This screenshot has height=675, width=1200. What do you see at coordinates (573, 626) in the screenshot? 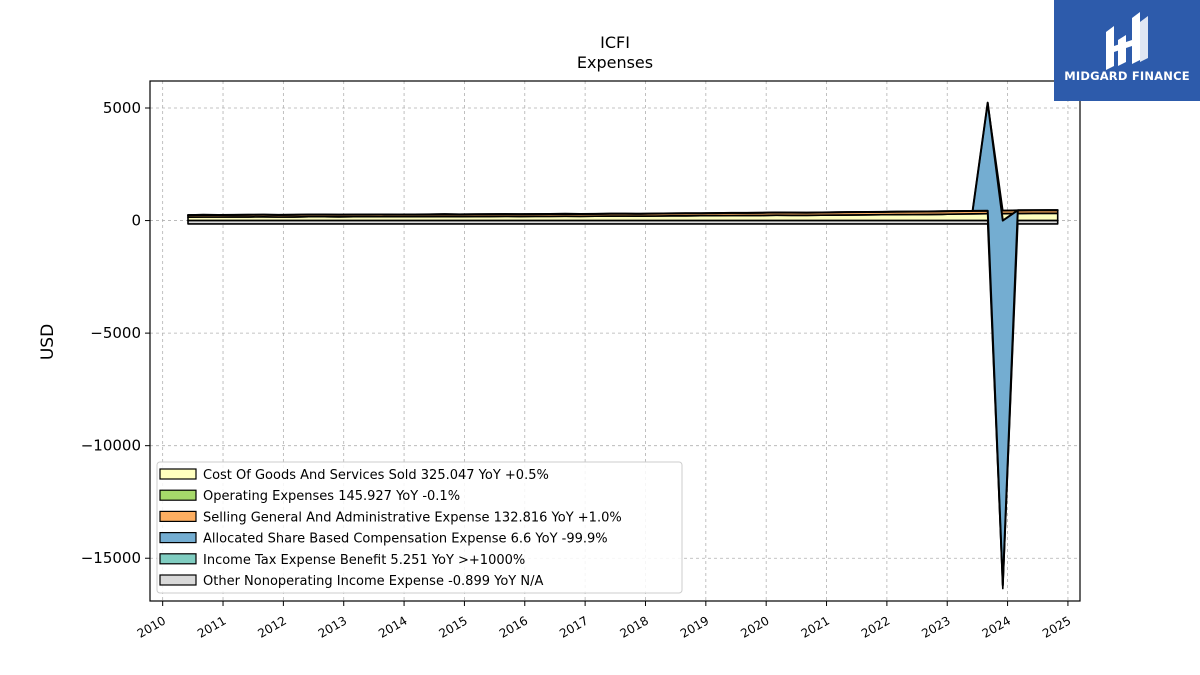
I see `x-tick-label-2017: 2017` at bounding box center [573, 626].